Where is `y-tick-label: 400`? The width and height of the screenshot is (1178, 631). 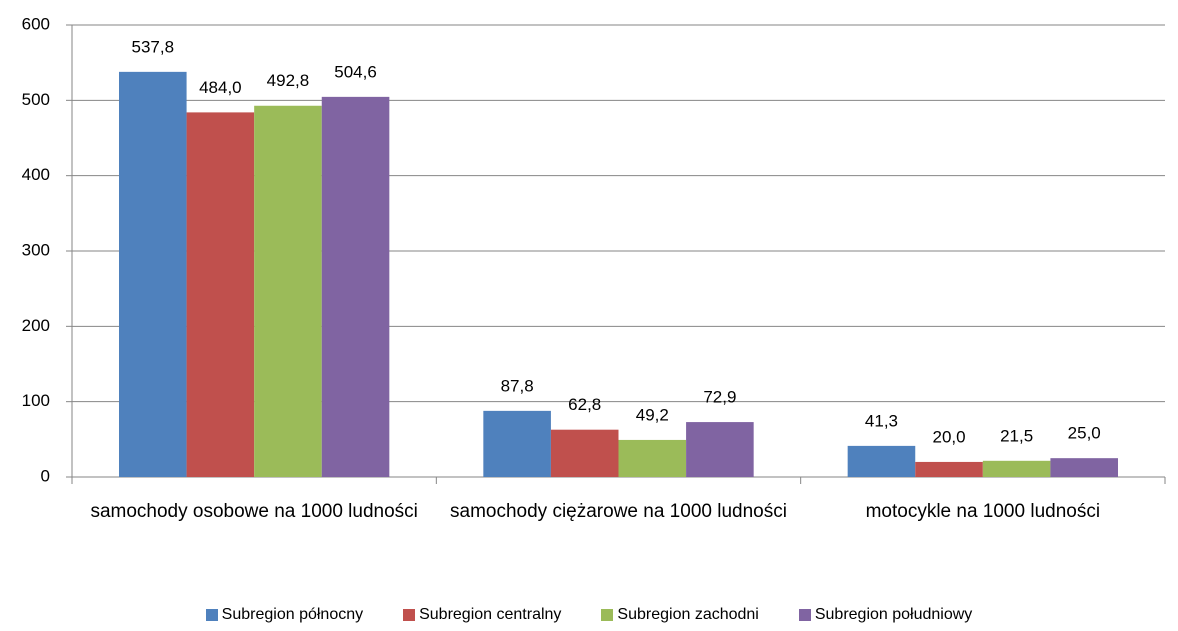
y-tick-label: 400 is located at coordinates (36, 174).